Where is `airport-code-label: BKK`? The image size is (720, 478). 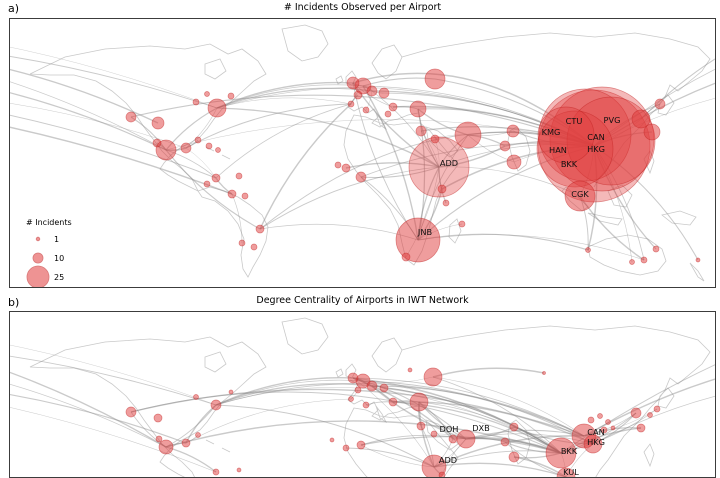 airport-code-label: BKK is located at coordinates (569, 164).